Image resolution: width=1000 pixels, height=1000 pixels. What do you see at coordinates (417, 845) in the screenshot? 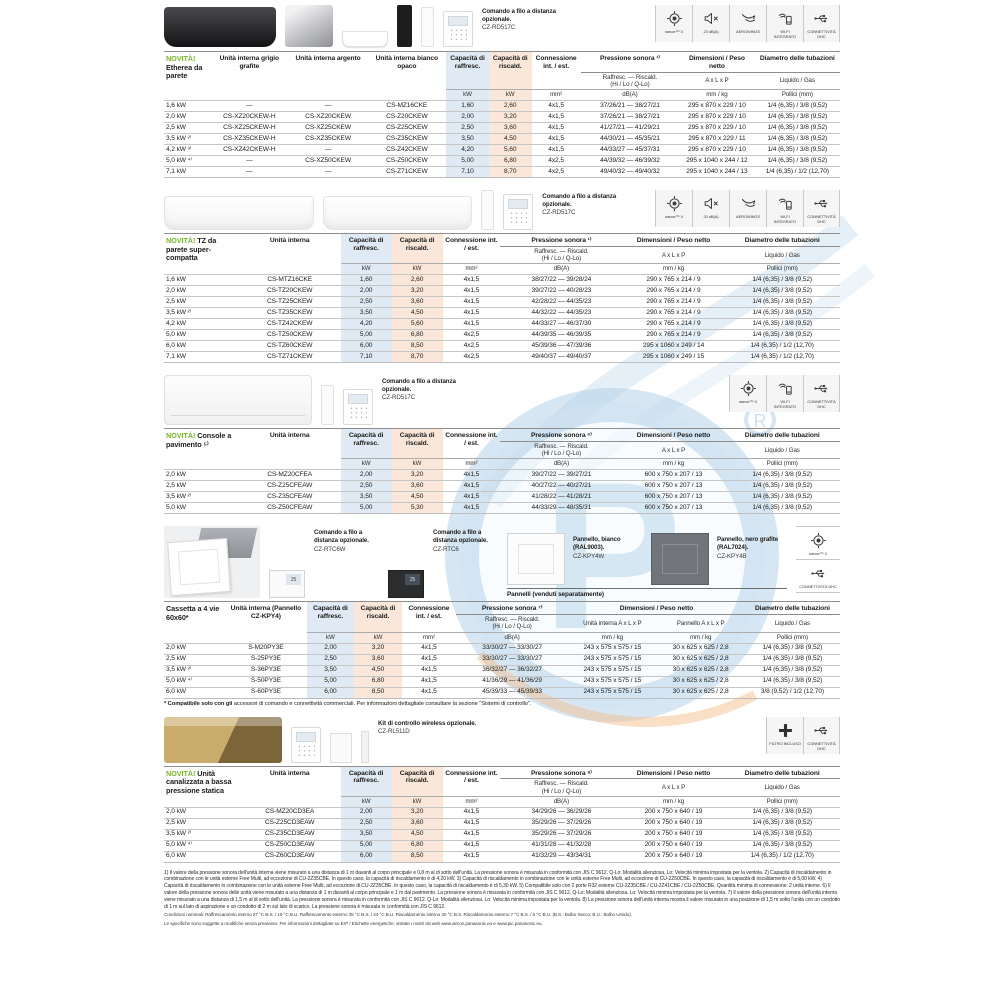
I see `cell-heat: 6,80` at bounding box center [417, 845].